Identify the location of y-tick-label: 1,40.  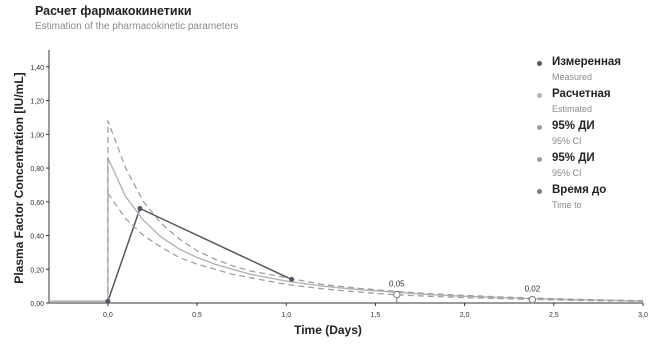
(37, 68).